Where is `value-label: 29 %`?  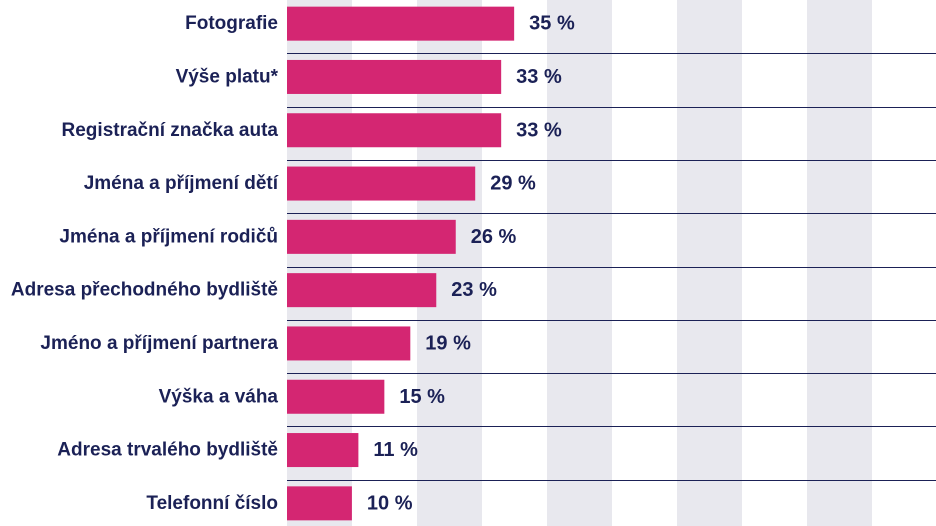
value-label: 29 % is located at coordinates (513, 184).